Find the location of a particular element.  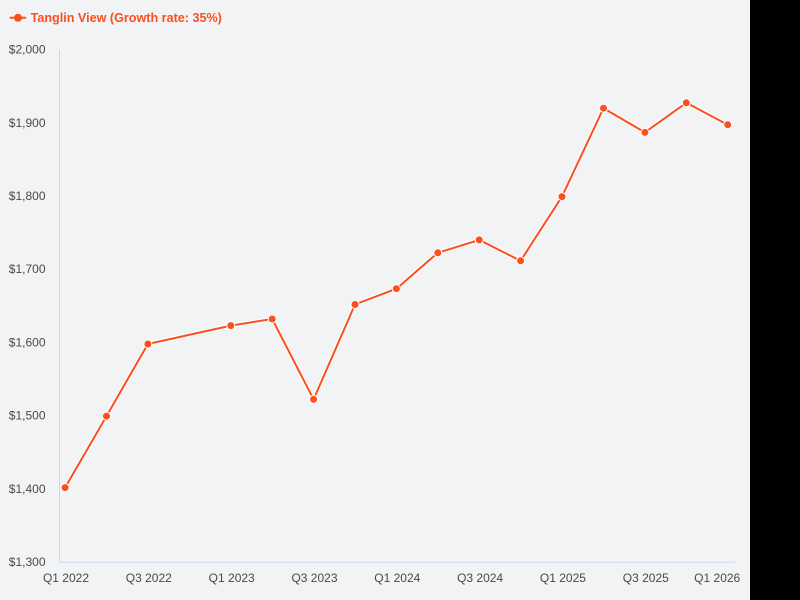

svg-text: $2,000 is located at coordinates (27, 50).